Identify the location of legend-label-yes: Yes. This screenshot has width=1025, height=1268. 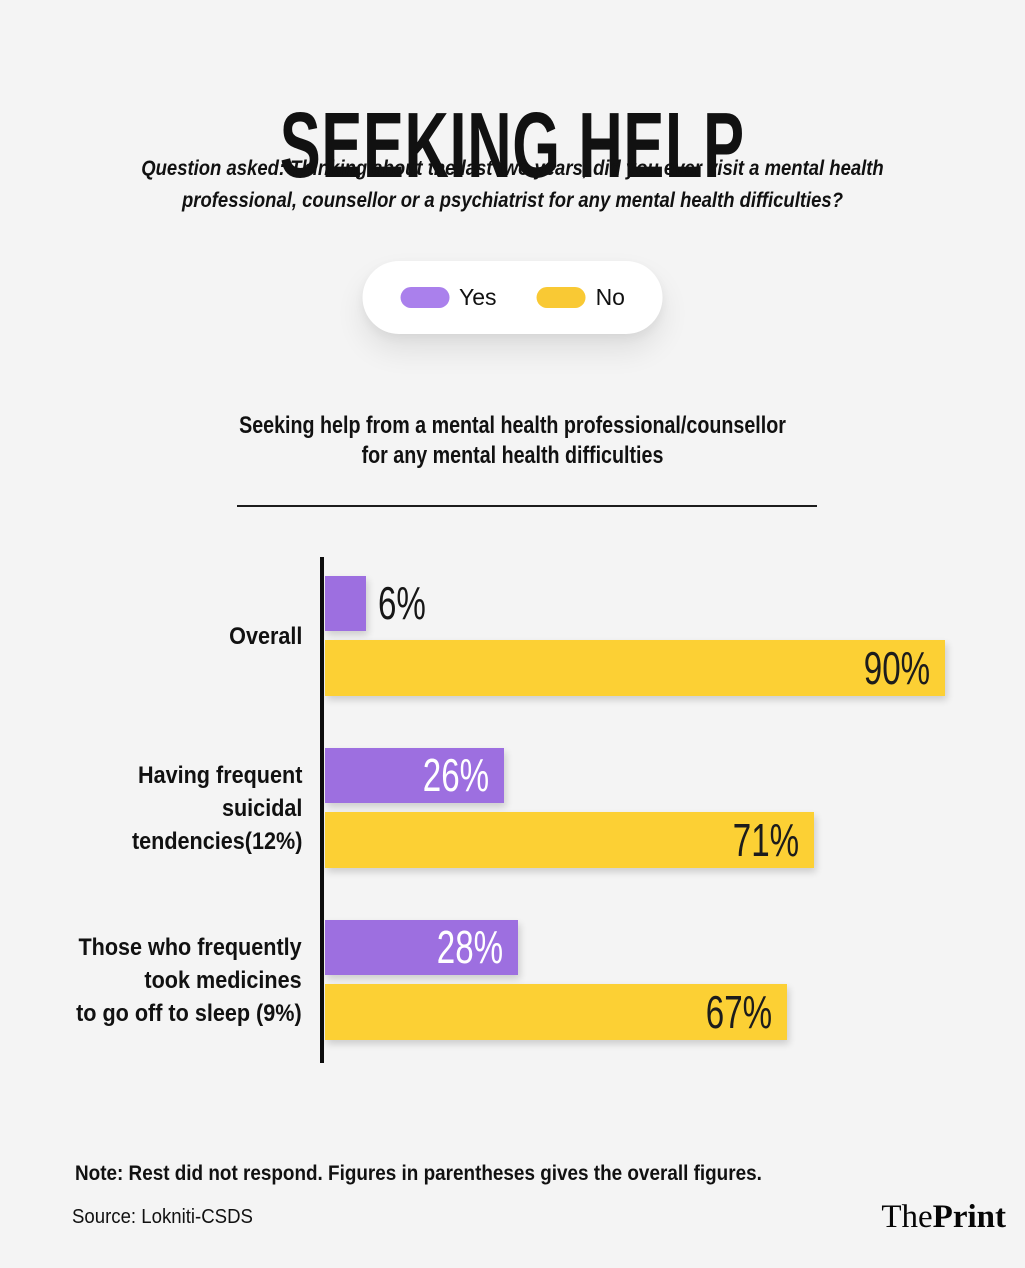
(478, 297).